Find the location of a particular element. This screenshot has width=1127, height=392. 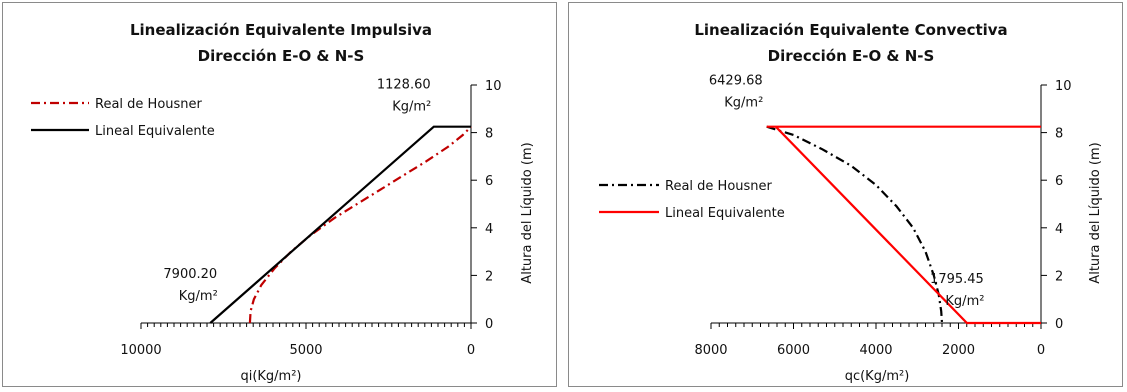

x-axis-title: qi(Kg/m²) is located at coordinates (270, 376).